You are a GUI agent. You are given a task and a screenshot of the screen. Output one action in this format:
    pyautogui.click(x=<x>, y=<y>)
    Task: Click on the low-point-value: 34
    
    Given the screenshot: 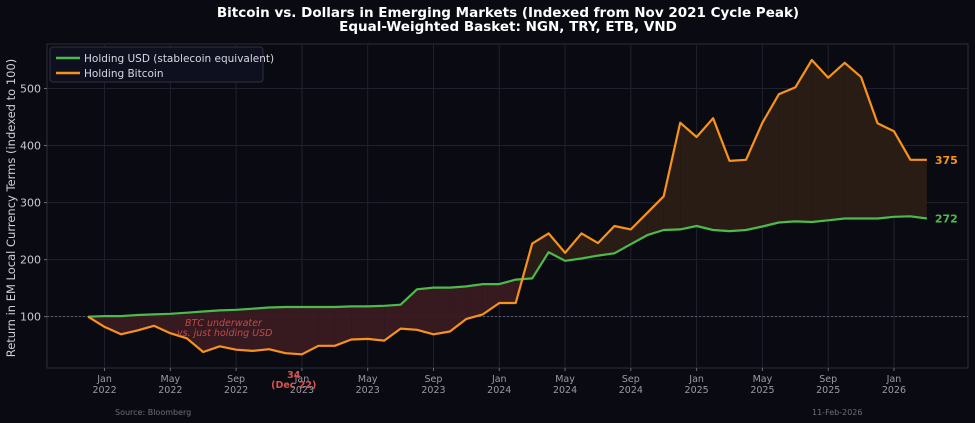 What is the action you would take?
    pyautogui.click(x=294, y=375)
    